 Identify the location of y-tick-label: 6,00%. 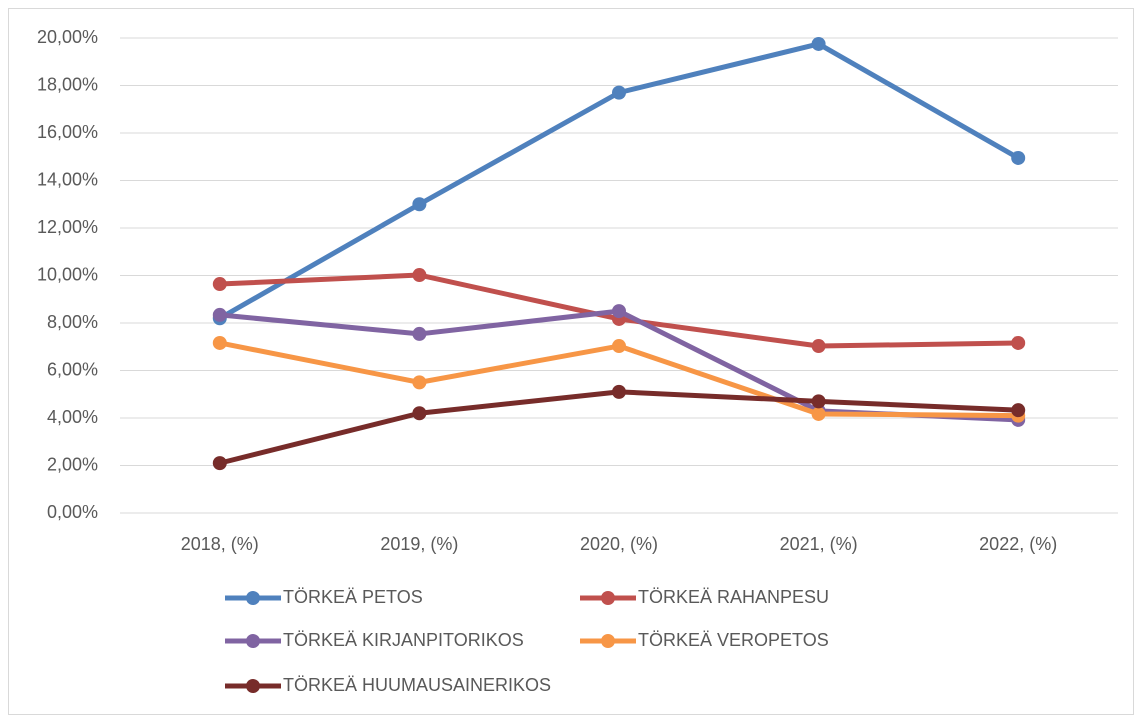
(72, 369).